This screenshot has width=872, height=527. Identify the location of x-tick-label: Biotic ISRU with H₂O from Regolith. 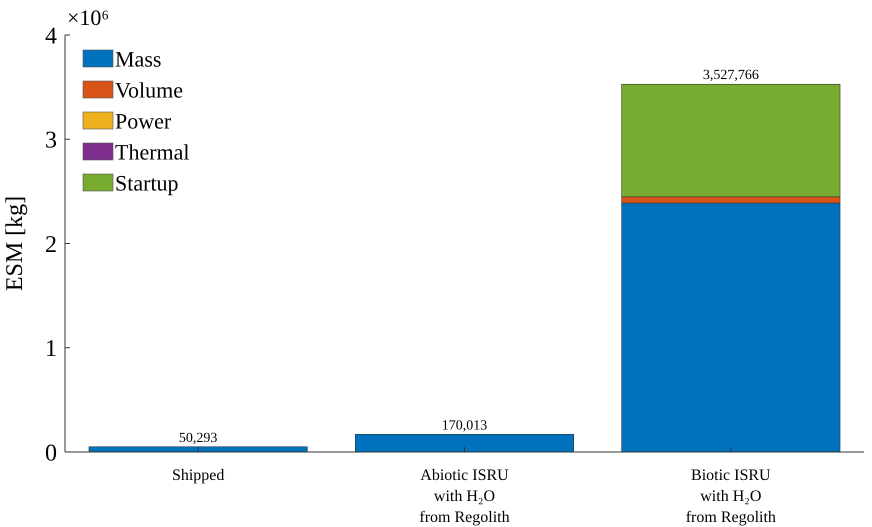
(731, 496).